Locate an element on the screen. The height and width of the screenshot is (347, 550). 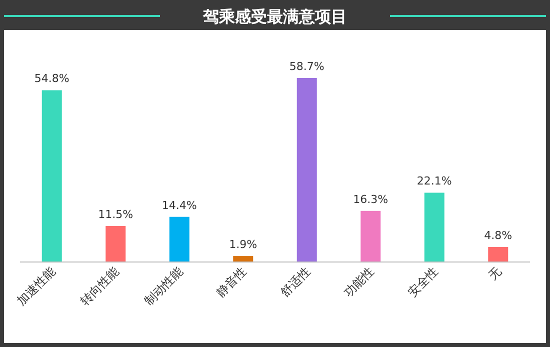
data-label: 22.1% is located at coordinates (434, 181).